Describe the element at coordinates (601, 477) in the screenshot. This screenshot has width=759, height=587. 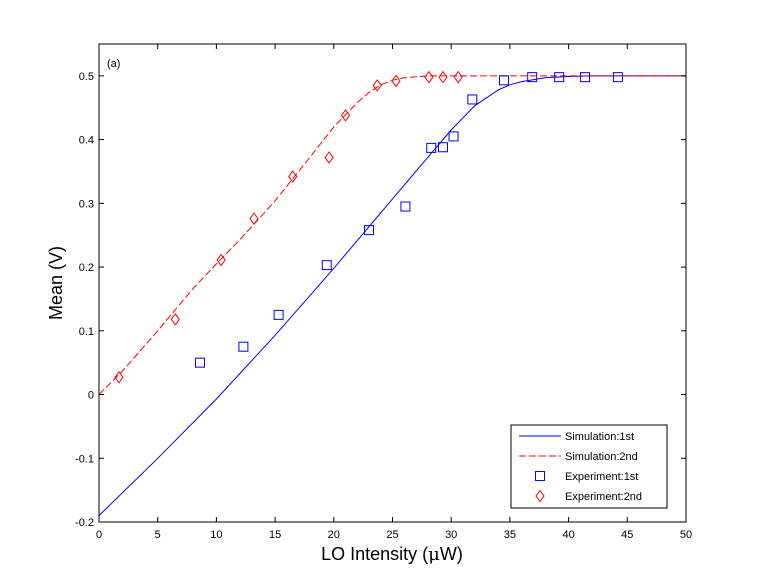
I see `legend-label-experiment-1st: Experiment:1st` at that location.